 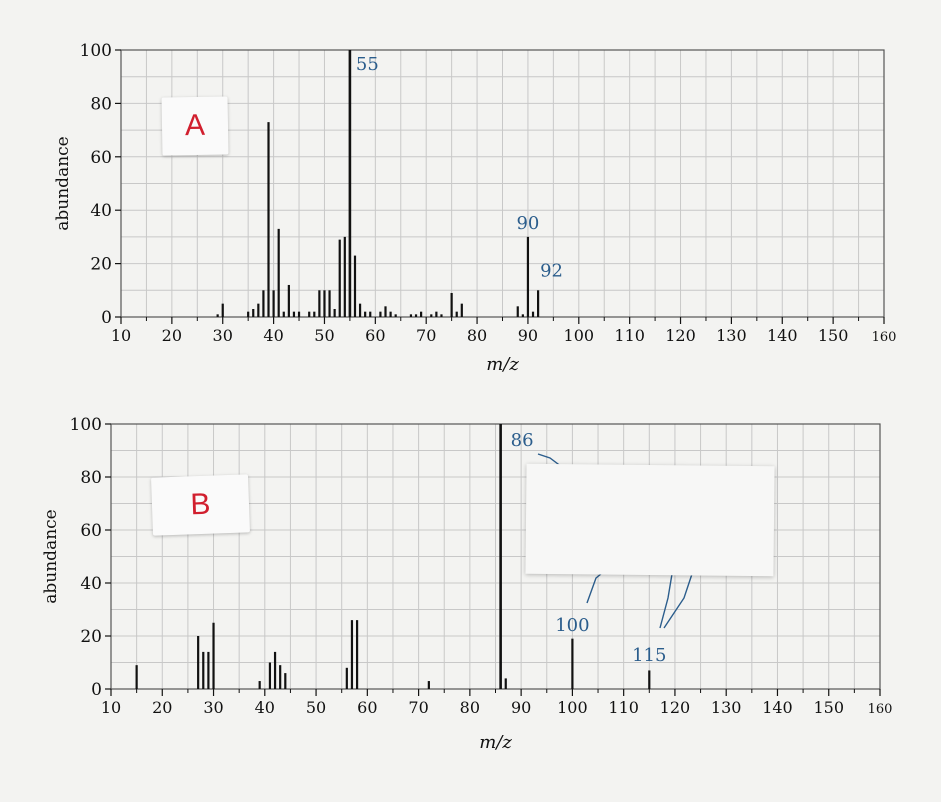 What do you see at coordinates (782, 335) in the screenshot?
I see `chart-a-x-tick-label: 140` at bounding box center [782, 335].